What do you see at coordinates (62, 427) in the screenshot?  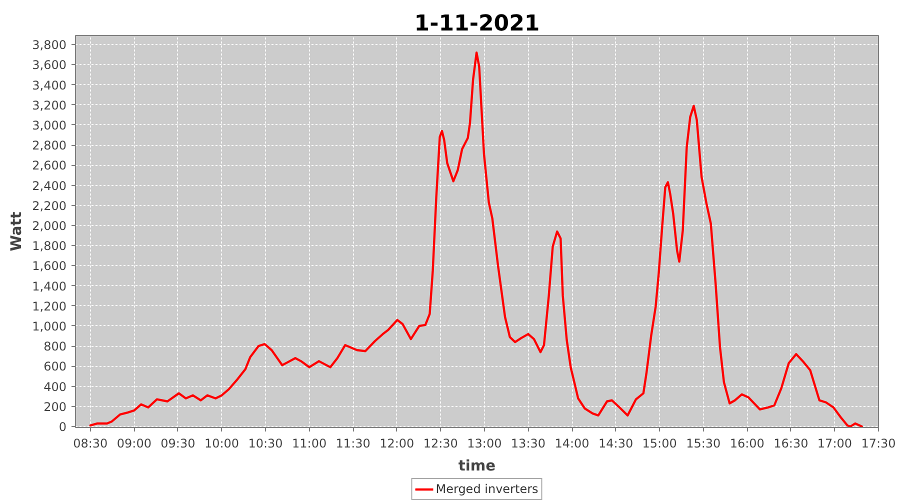 I see `y-tick-label: 0` at bounding box center [62, 427].